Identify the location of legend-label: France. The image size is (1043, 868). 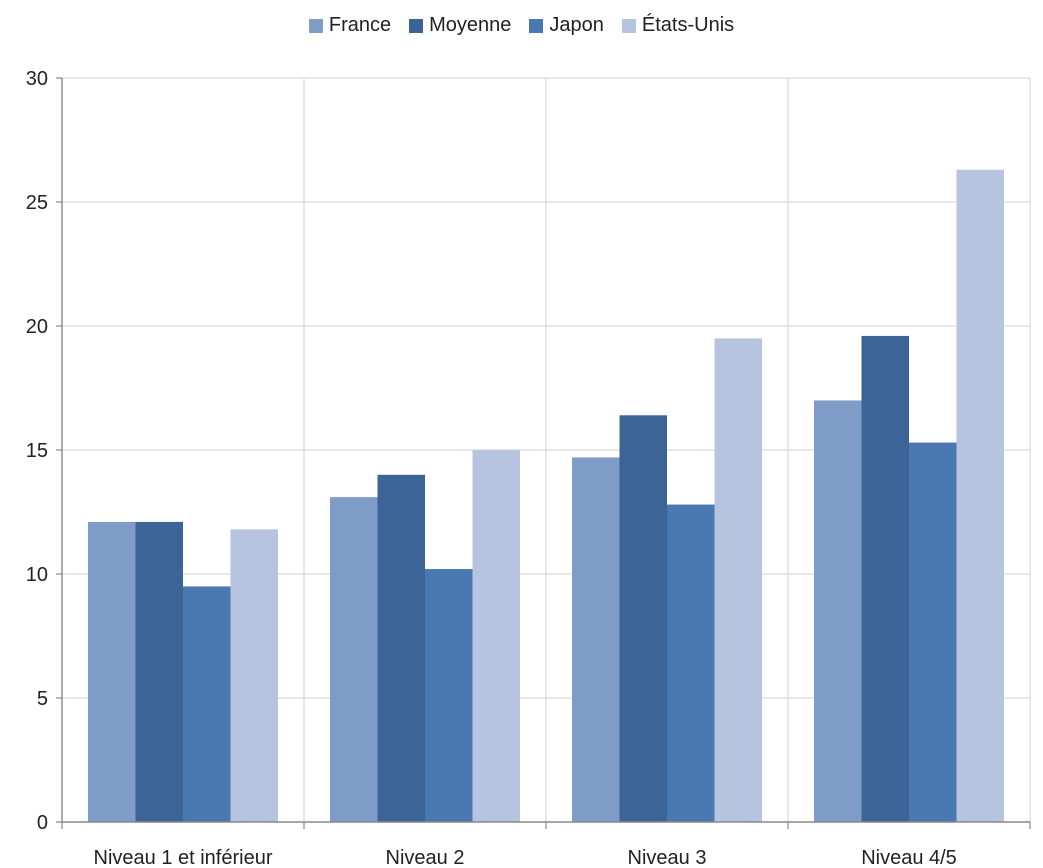
(360, 25).